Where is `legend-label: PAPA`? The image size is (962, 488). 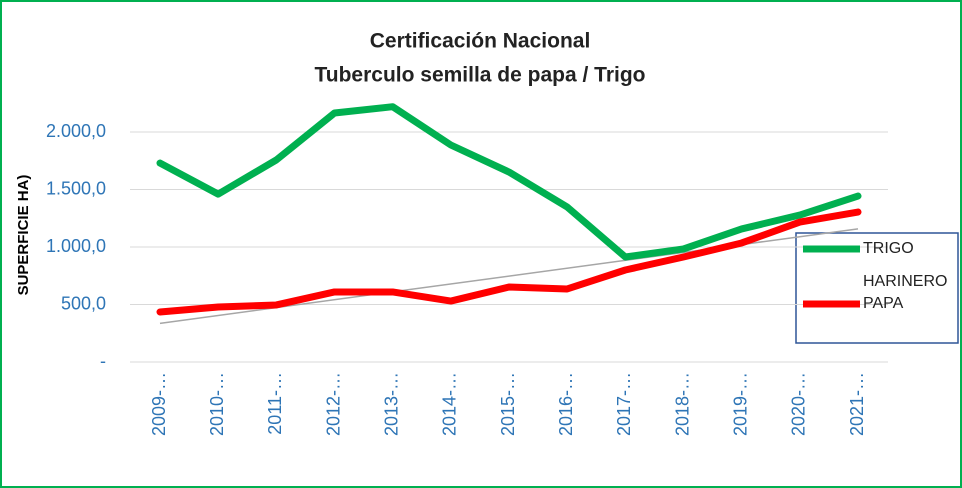
legend-label: PAPA is located at coordinates (883, 303).